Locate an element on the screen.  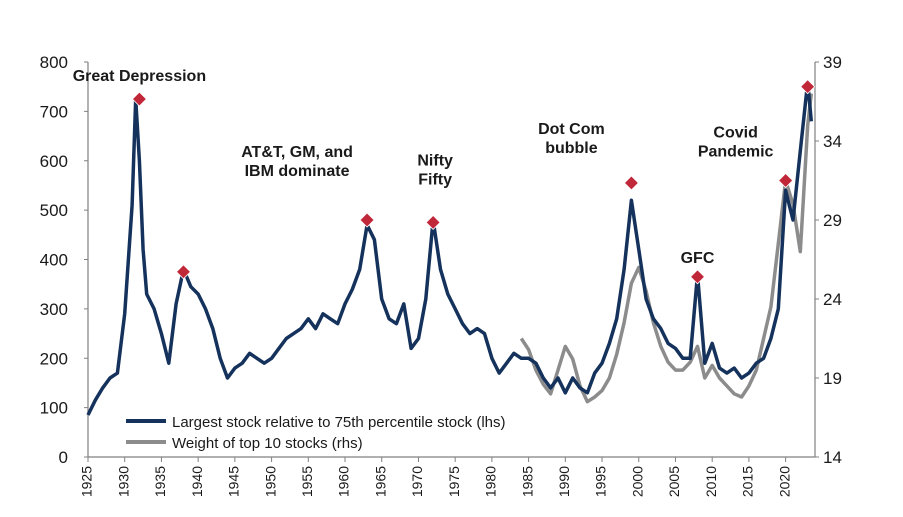
y-tick-label: 800 is located at coordinates (54, 62).